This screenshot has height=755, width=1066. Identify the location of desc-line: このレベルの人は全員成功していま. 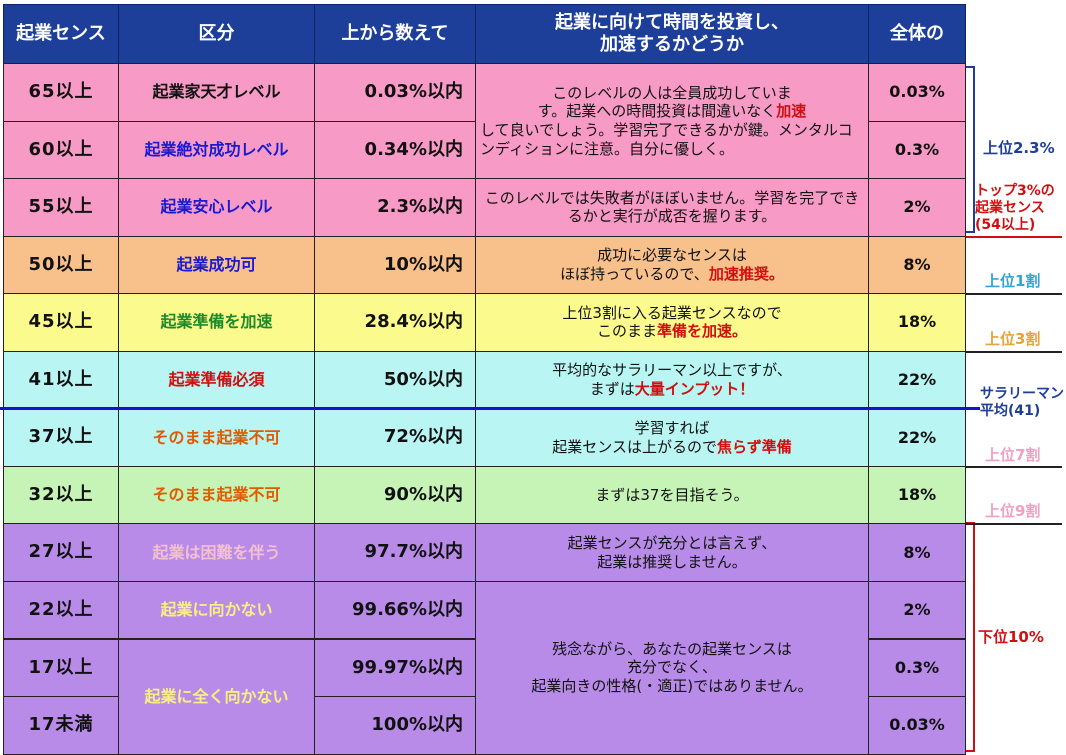
(672, 93).